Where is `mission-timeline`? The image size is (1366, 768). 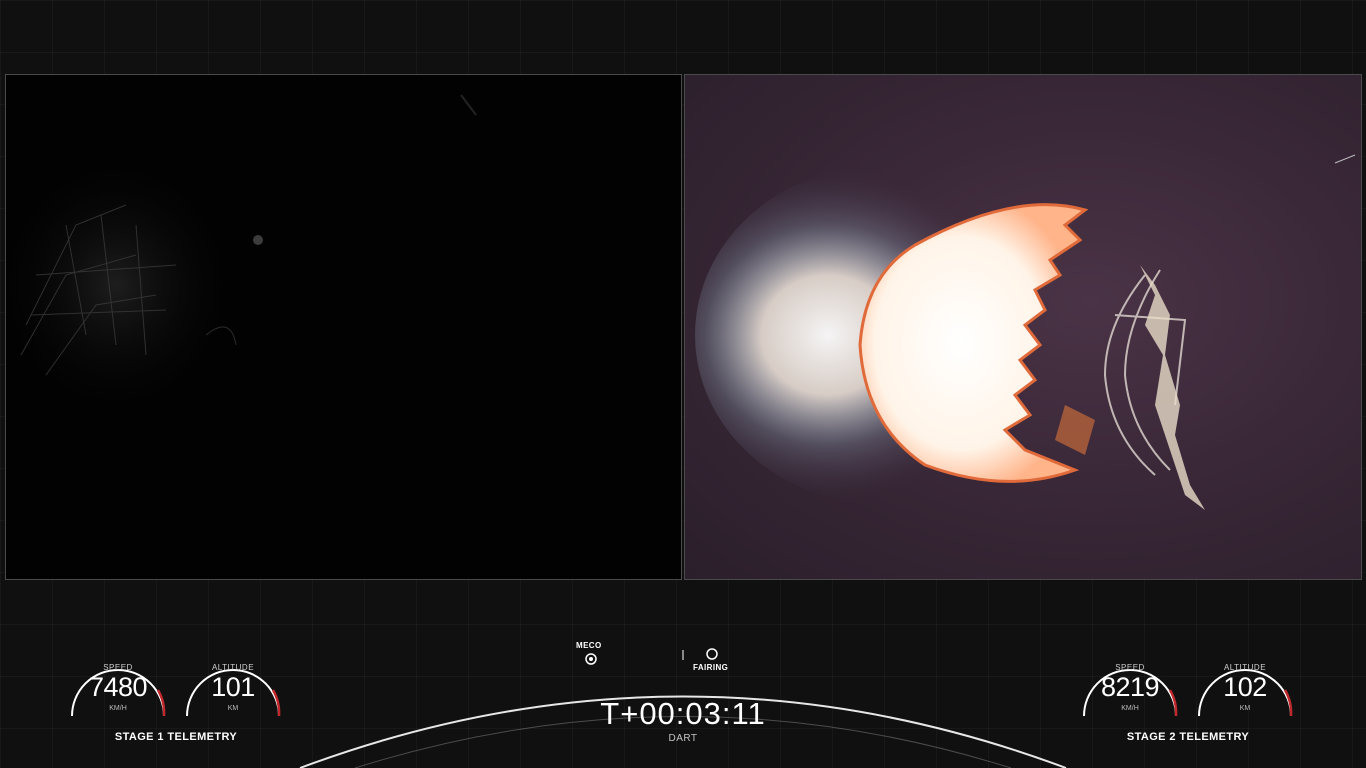
mission-timeline is located at coordinates (683, 708).